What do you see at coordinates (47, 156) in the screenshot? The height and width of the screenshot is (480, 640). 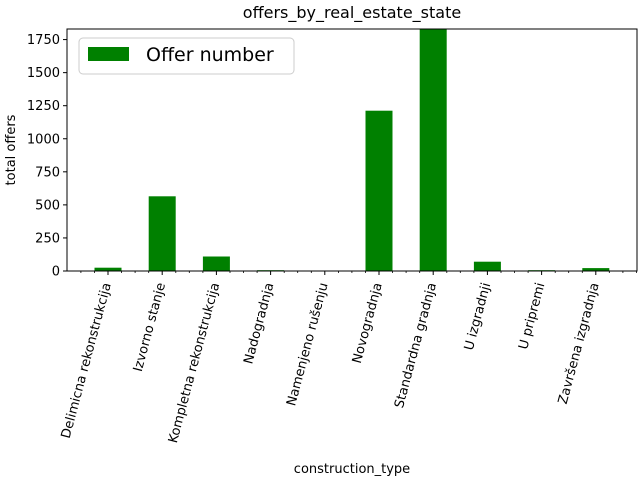 I see `y-axis: 0 250 500 750 1000 1250 1500 1750` at bounding box center [47, 156].